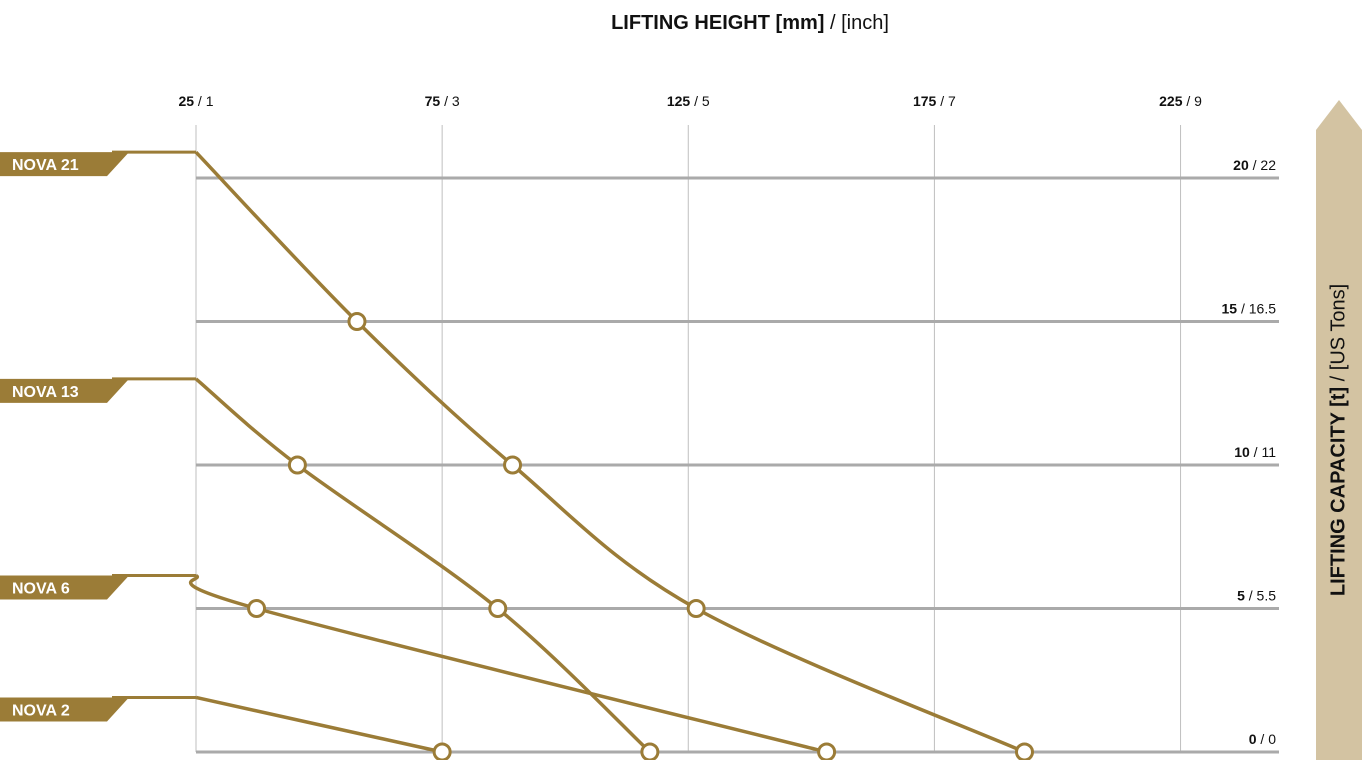 Image resolution: width=1362 pixels, height=760 pixels. What do you see at coordinates (925, 101) in the screenshot?
I see `x-tick-mm: 175` at bounding box center [925, 101].